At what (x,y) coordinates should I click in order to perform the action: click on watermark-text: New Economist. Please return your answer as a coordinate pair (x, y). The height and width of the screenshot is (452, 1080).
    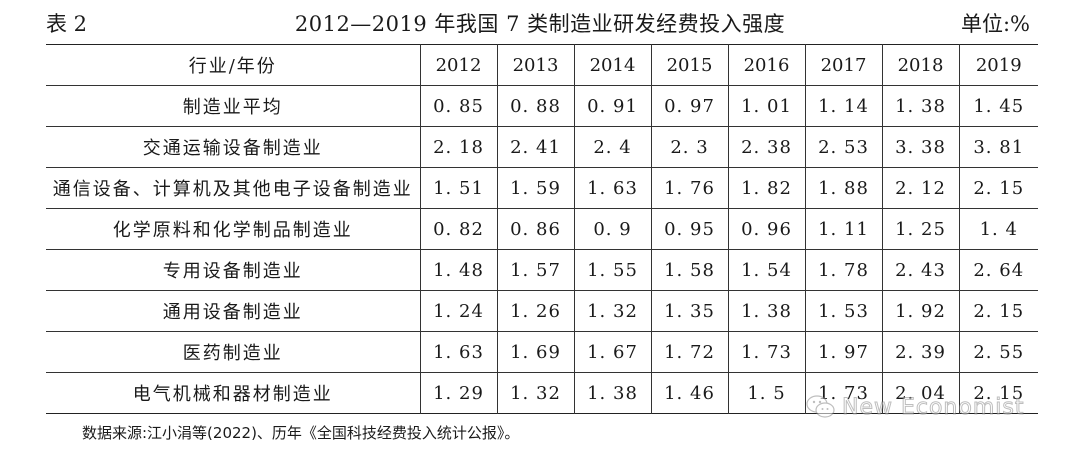
    Looking at the image, I should click on (933, 407).